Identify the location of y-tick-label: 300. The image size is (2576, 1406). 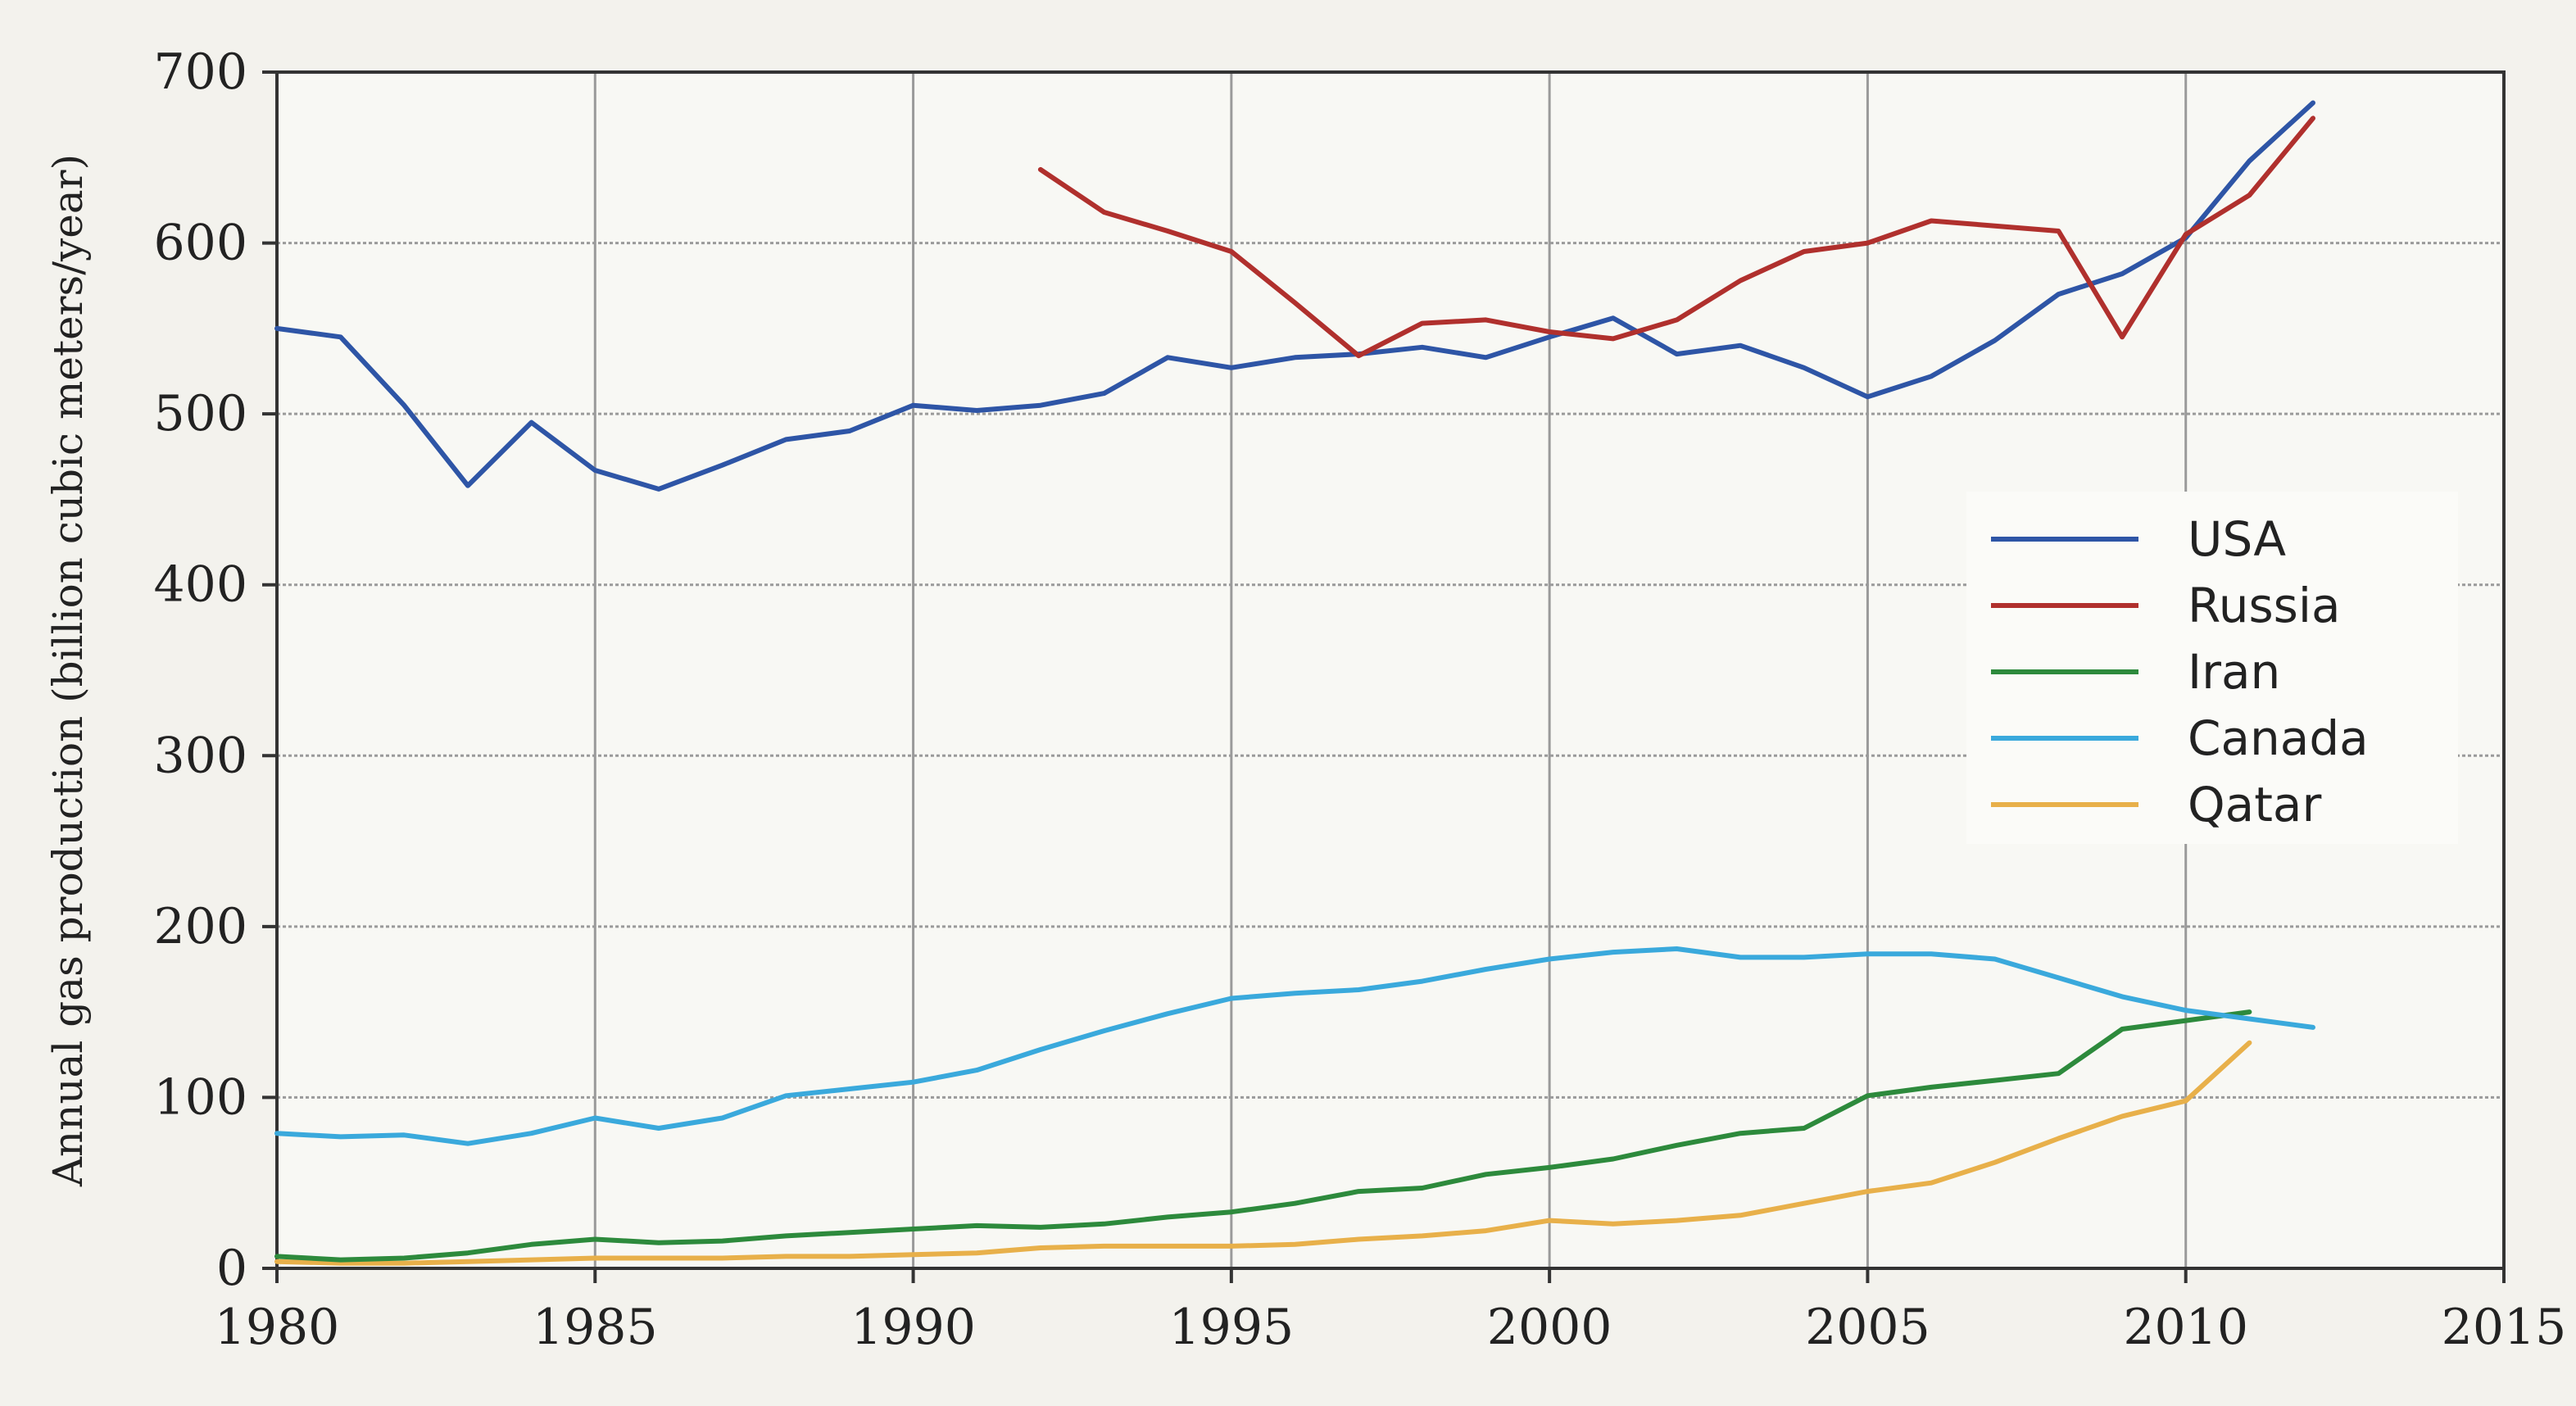
(200, 755).